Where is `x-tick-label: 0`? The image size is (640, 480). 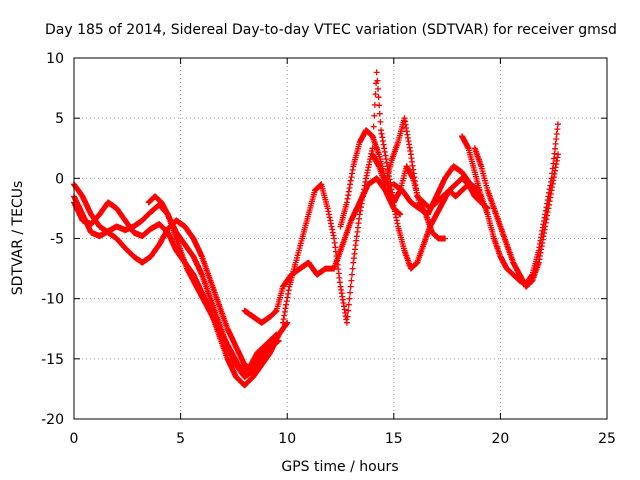 x-tick-label: 0 is located at coordinates (74, 439).